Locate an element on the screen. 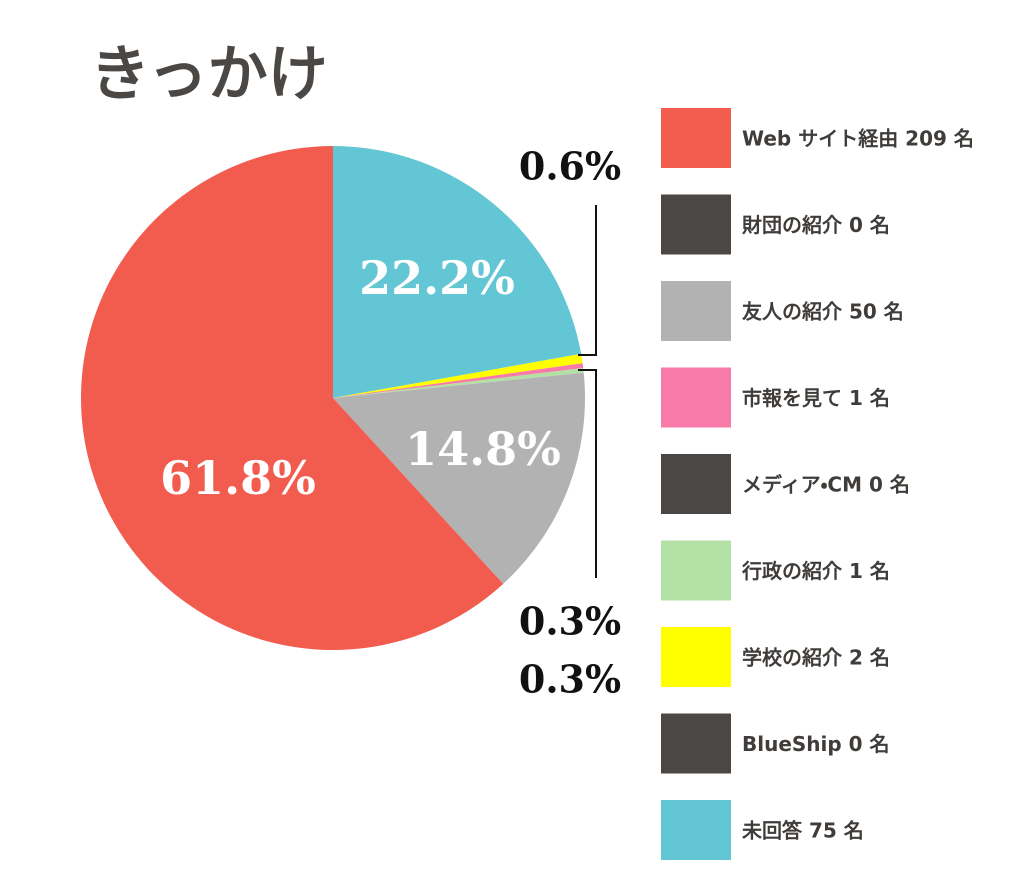 The width and height of the screenshot is (1024, 887). legend-label: 未回答 75 名 is located at coordinates (803, 831).